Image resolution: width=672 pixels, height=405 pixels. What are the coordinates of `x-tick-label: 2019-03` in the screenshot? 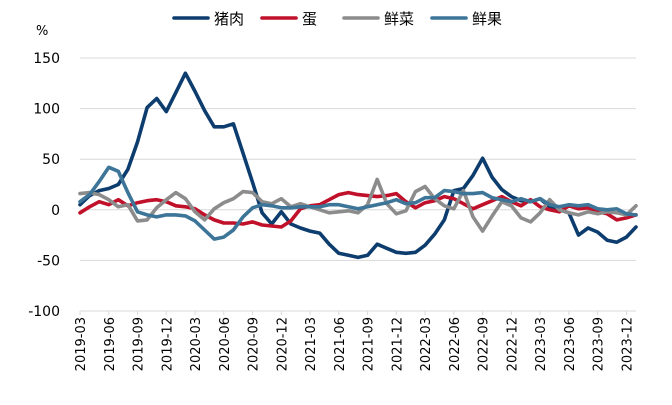 It's located at (81, 344).